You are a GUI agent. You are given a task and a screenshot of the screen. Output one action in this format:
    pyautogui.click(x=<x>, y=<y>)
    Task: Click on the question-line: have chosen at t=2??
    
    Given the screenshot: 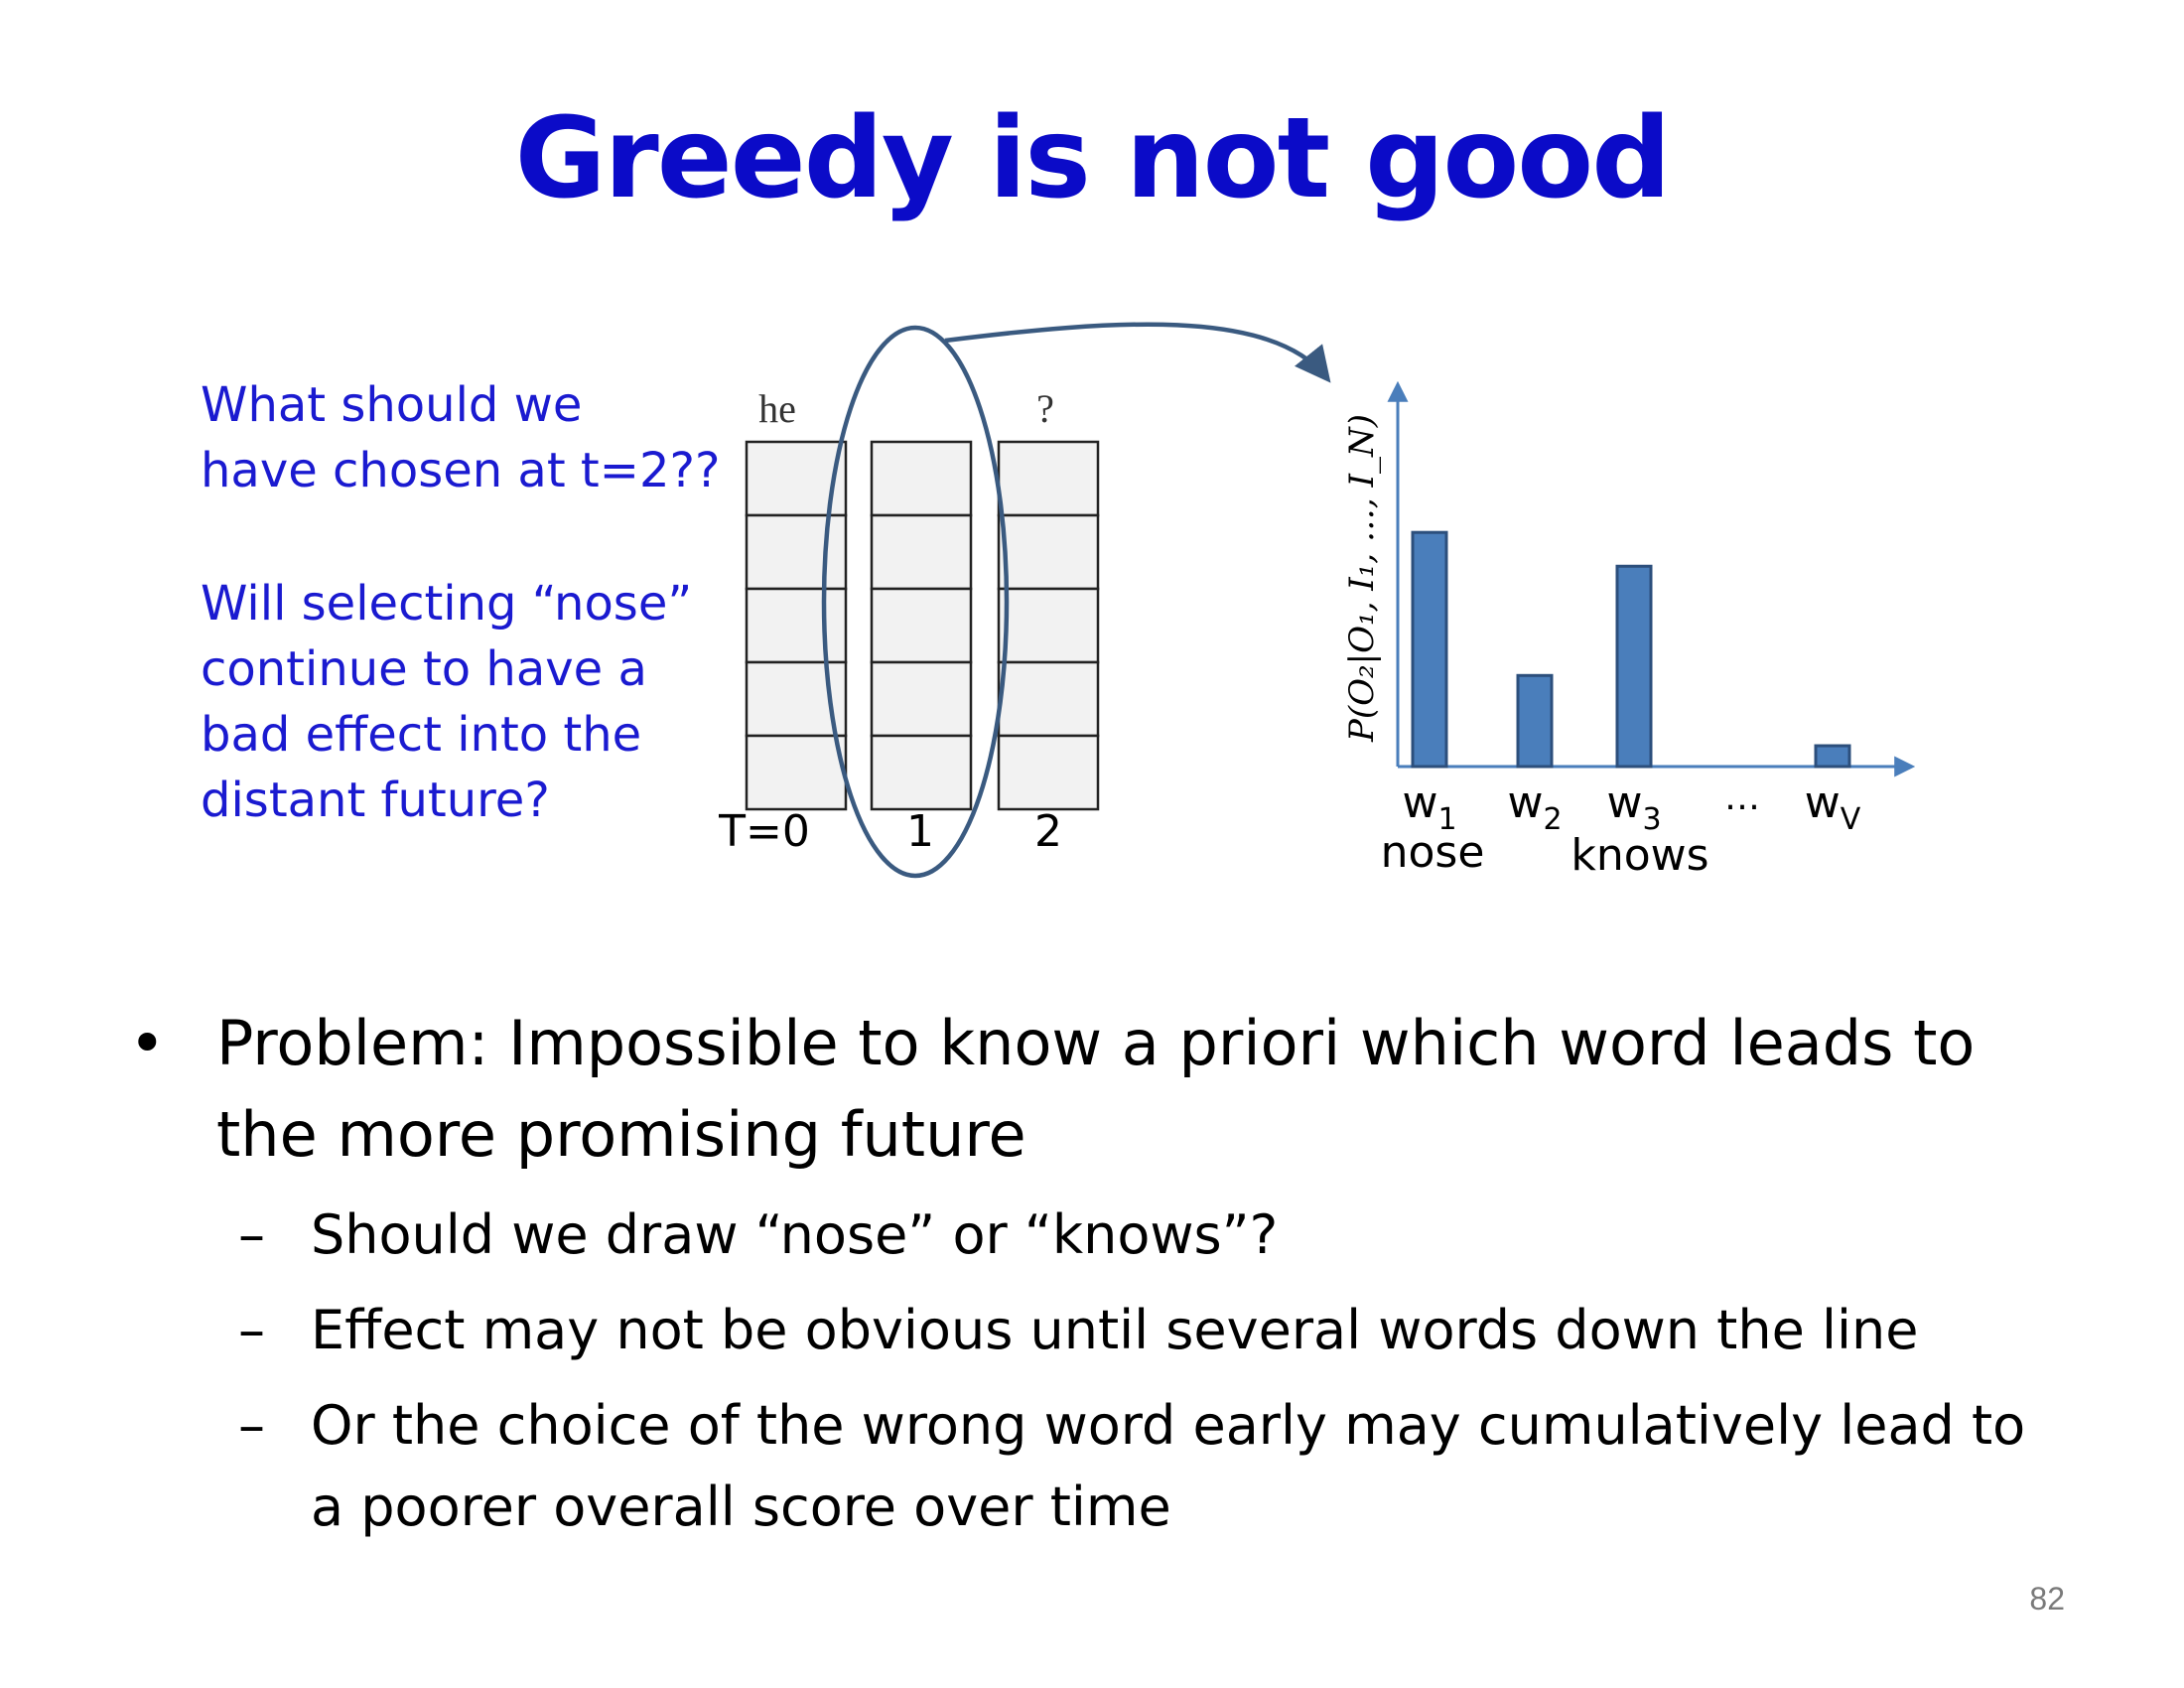 What is the action you would take?
    pyautogui.click(x=461, y=470)
    